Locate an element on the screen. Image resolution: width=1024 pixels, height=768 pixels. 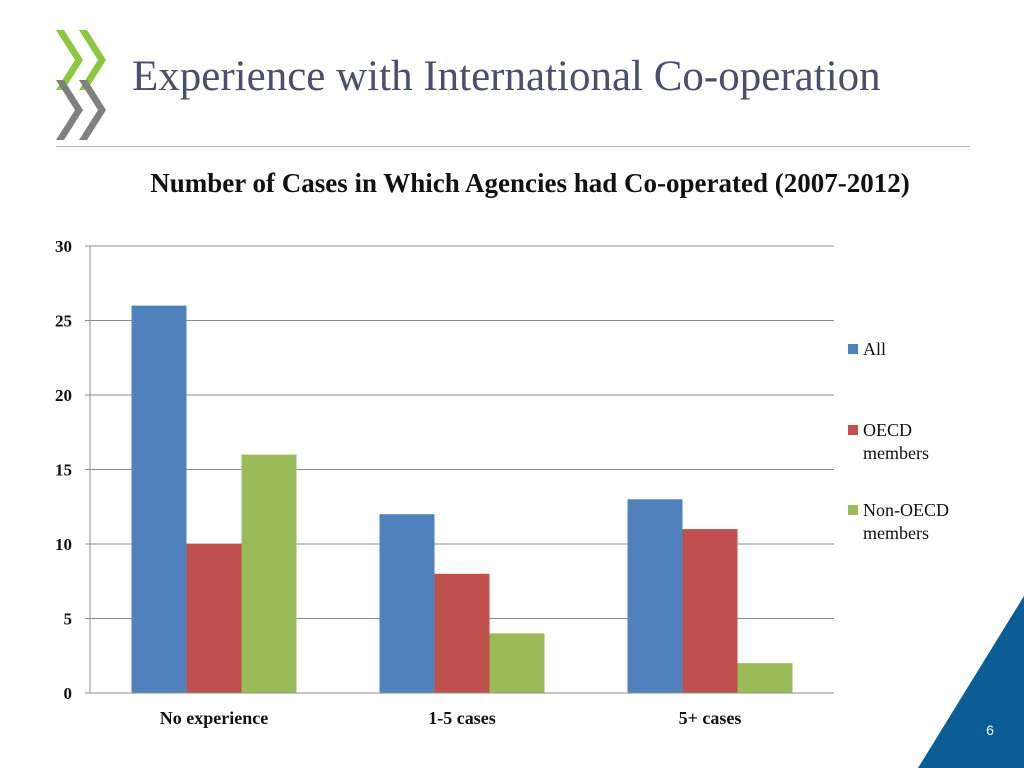
x-tick-label: 5+ cases is located at coordinates (710, 718).